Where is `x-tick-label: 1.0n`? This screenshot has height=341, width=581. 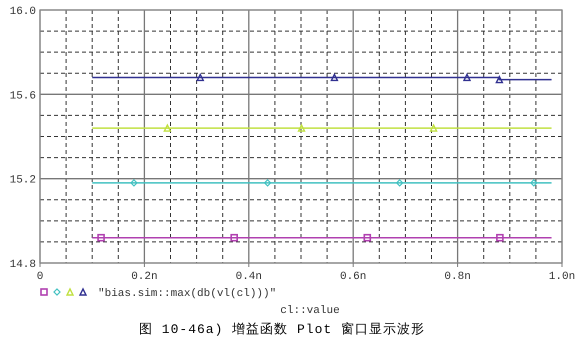
x-tick-label: 1.0n is located at coordinates (562, 277).